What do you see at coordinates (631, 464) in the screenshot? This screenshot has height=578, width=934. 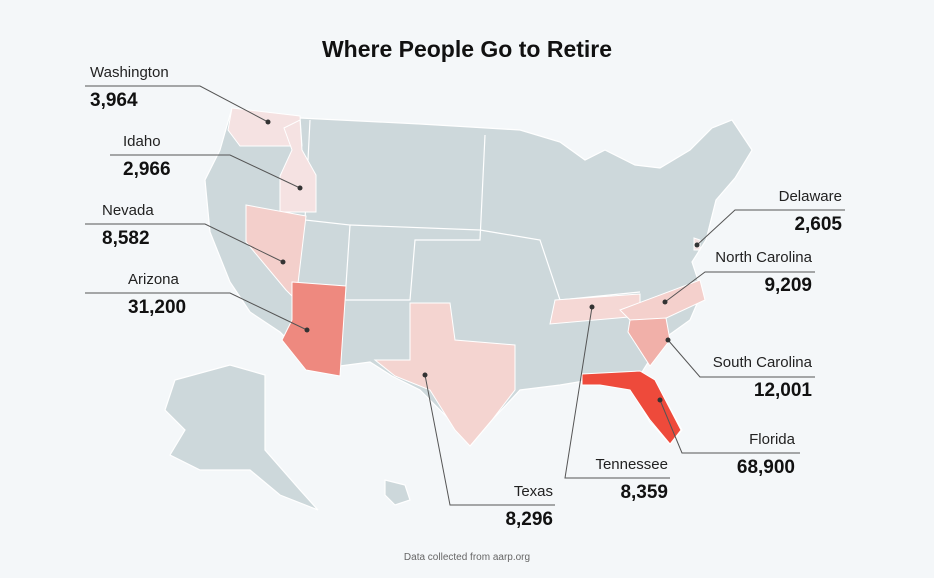 I see `state-name: Tennessee` at bounding box center [631, 464].